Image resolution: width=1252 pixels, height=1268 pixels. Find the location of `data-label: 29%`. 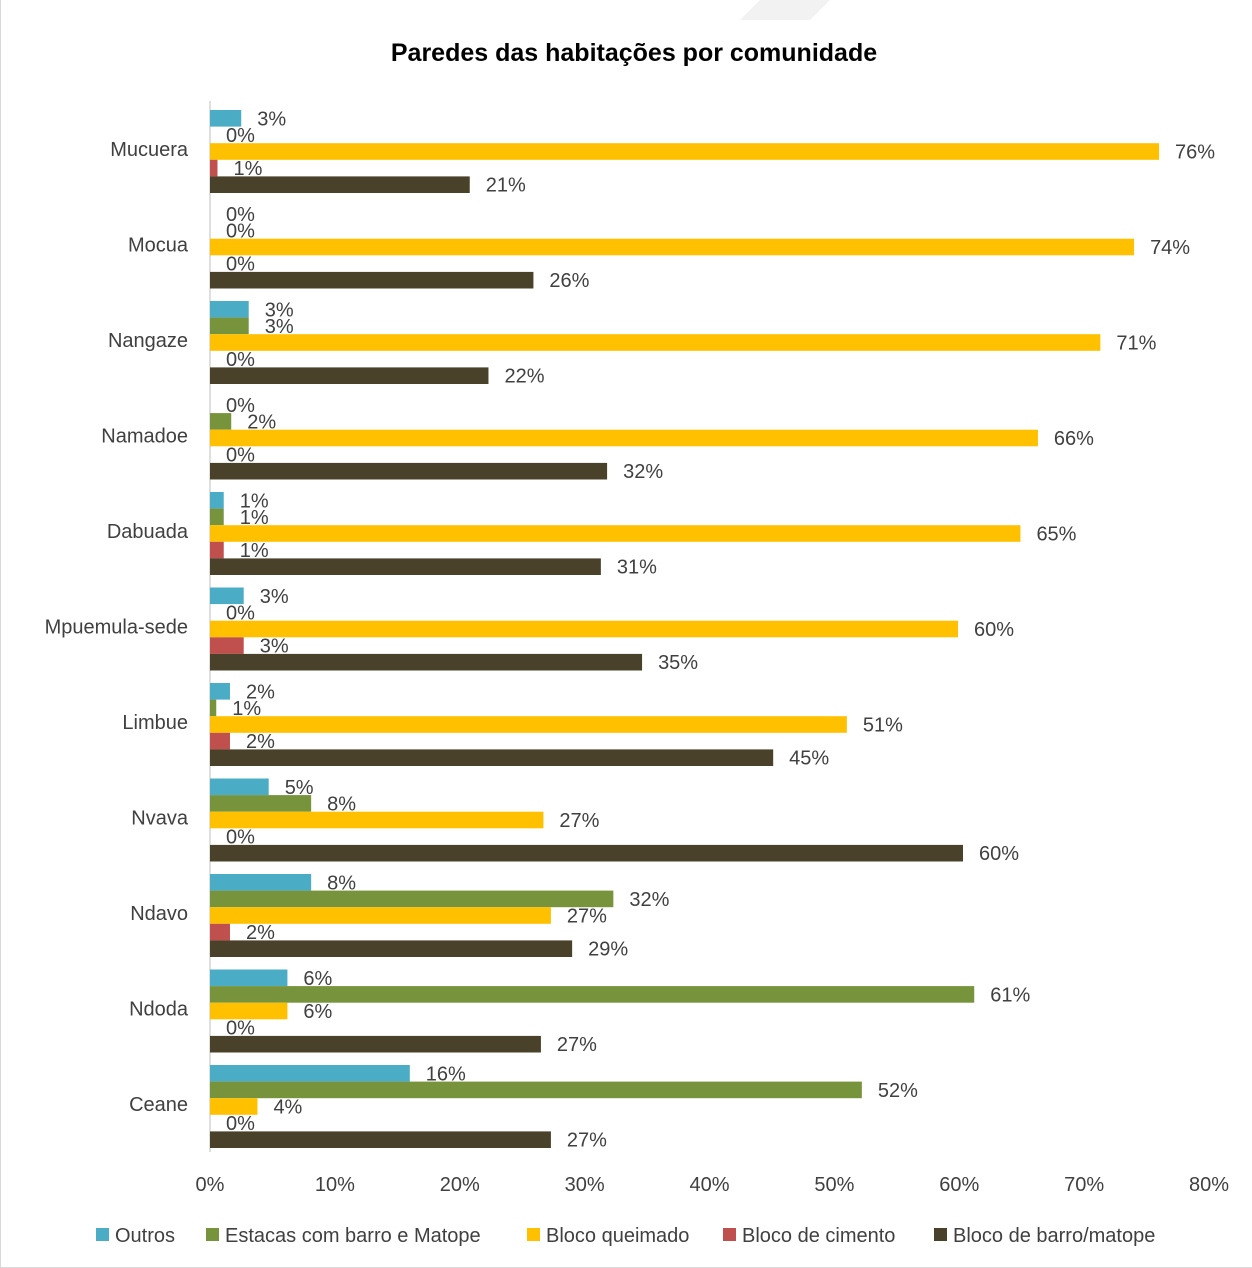

data-label: 29% is located at coordinates (608, 950).